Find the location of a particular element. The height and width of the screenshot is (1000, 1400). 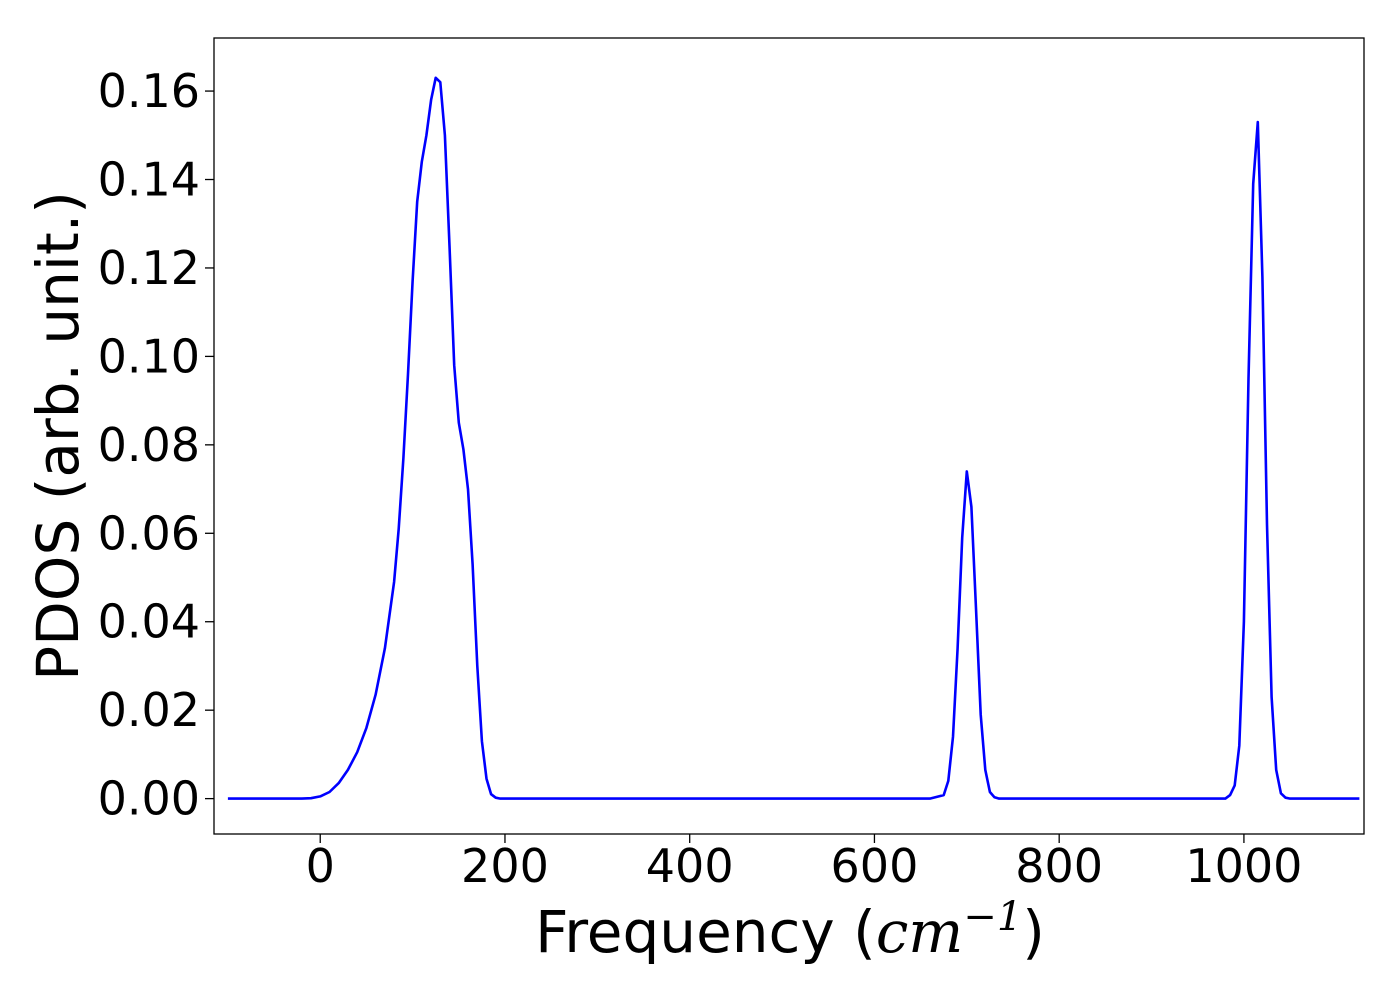

x-axis-unit-base: cm is located at coordinates (919, 932).